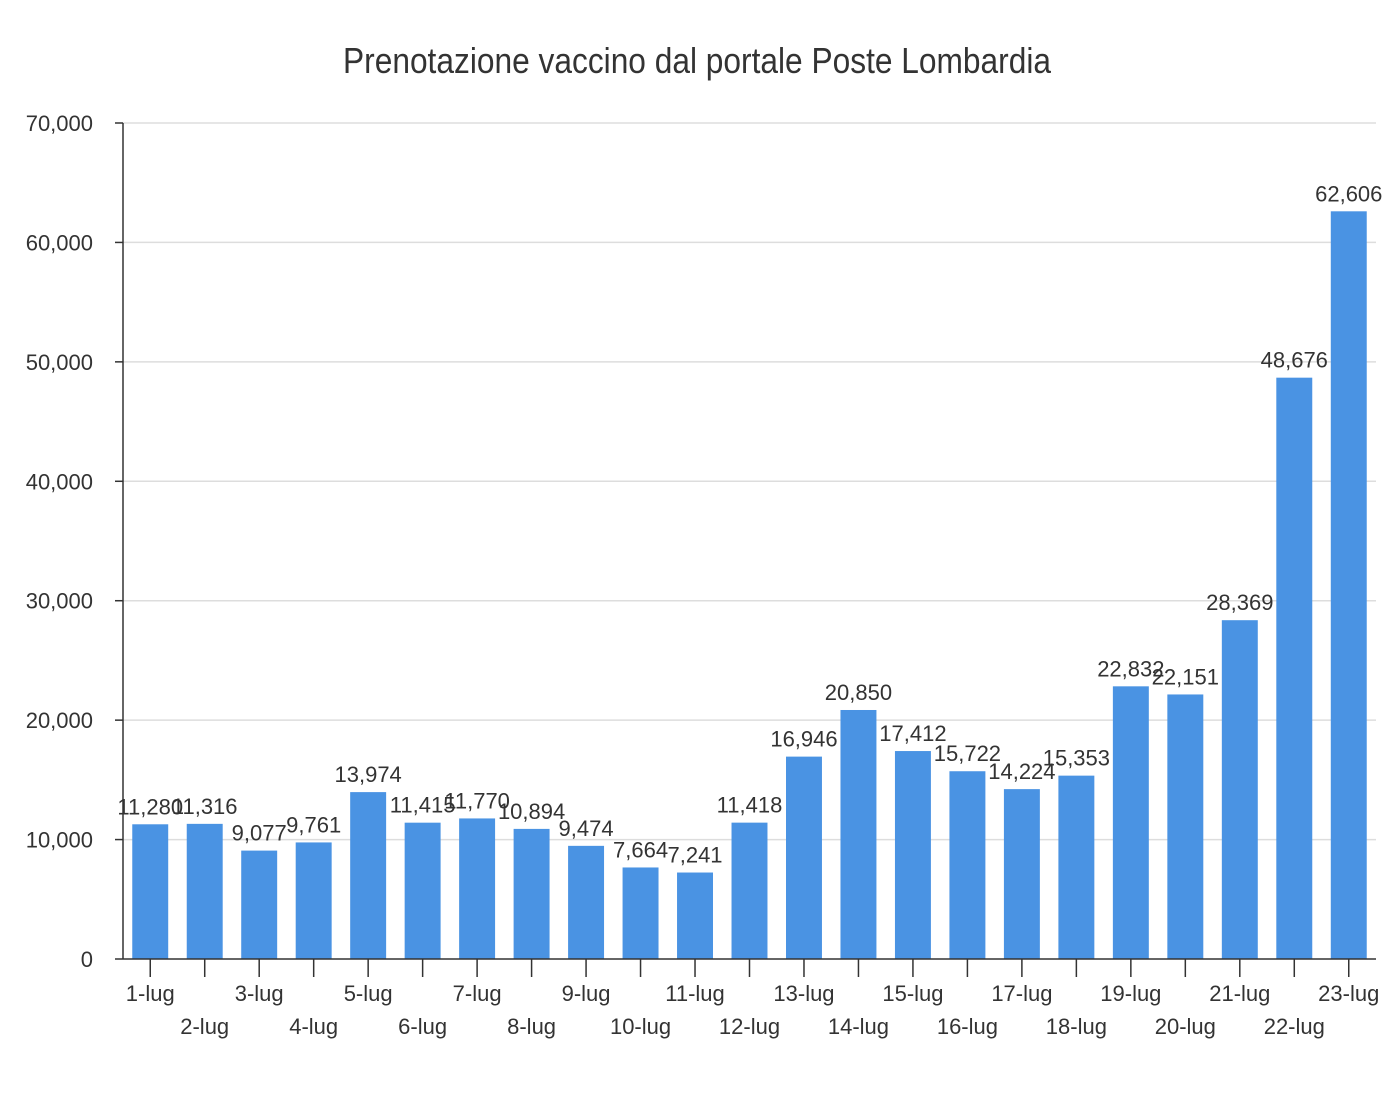  Describe the element at coordinates (1130, 822) in the screenshot. I see `bar-19-lug` at that location.